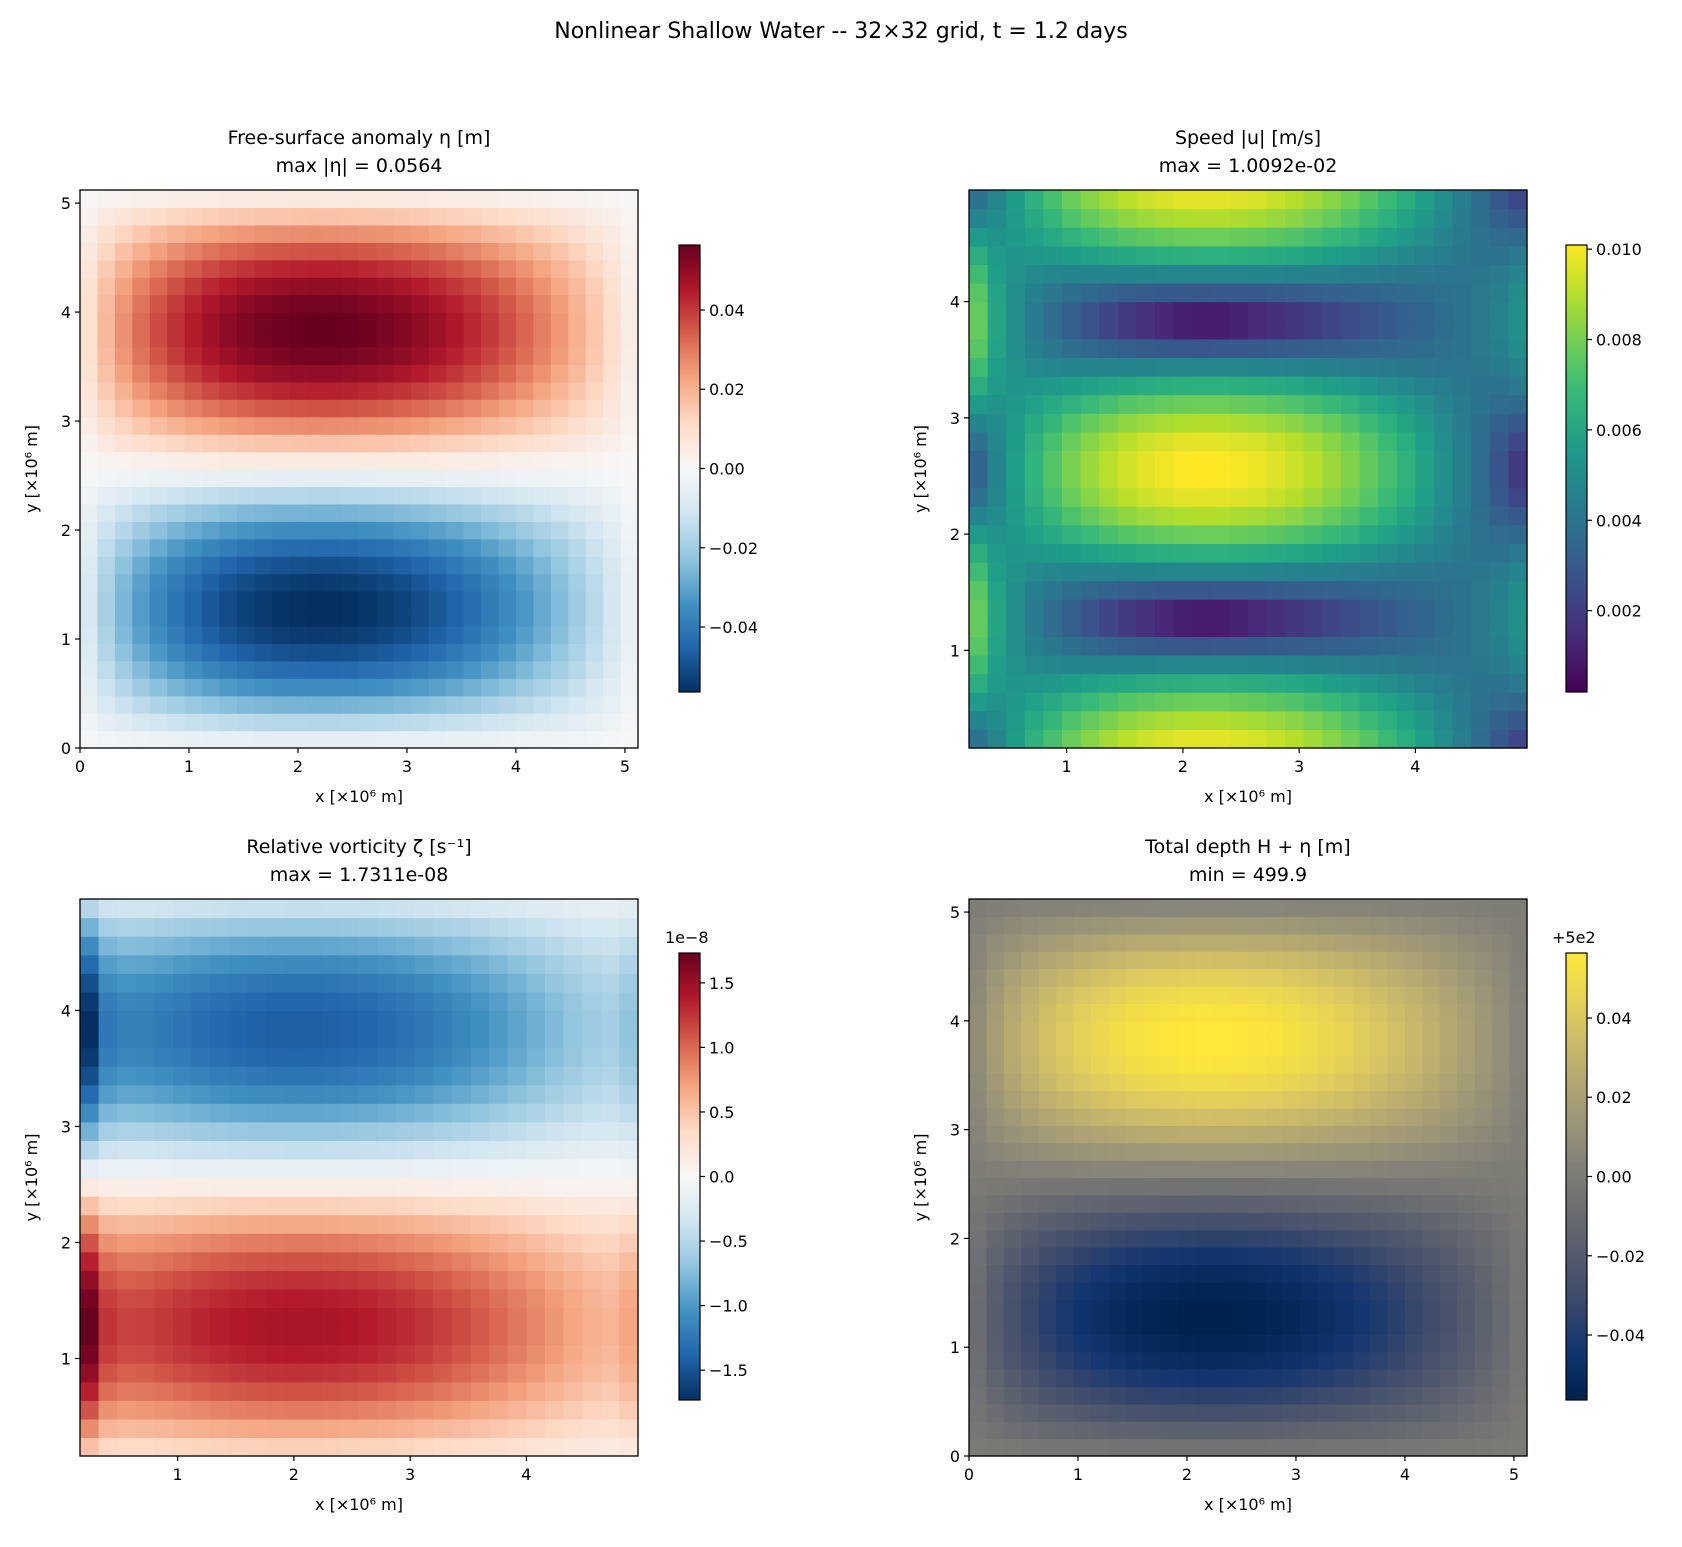  Describe the element at coordinates (1614, 1018) in the screenshot. I see `colorbar-tick-label: 0.04` at that location.